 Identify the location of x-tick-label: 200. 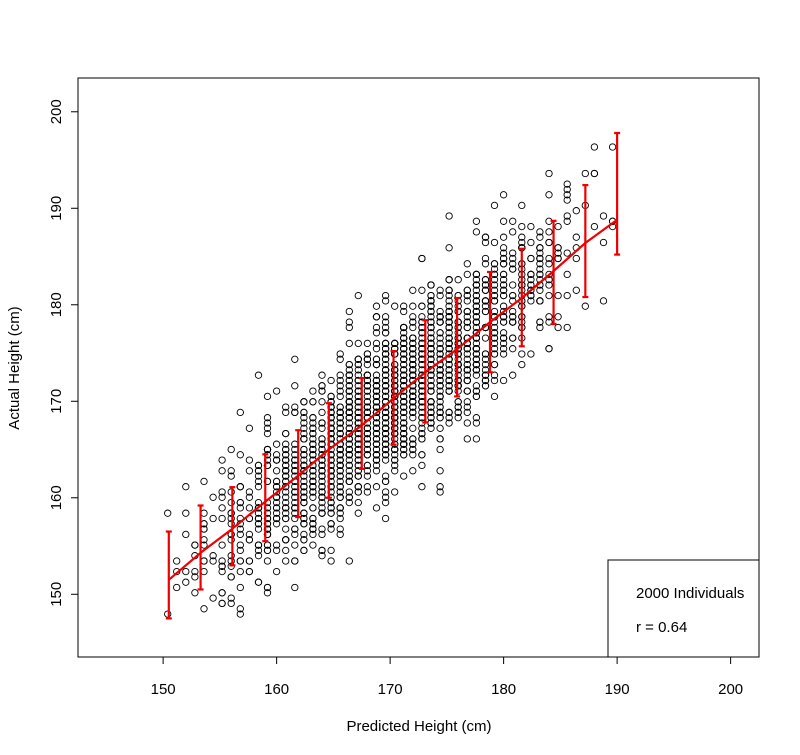
(730, 689).